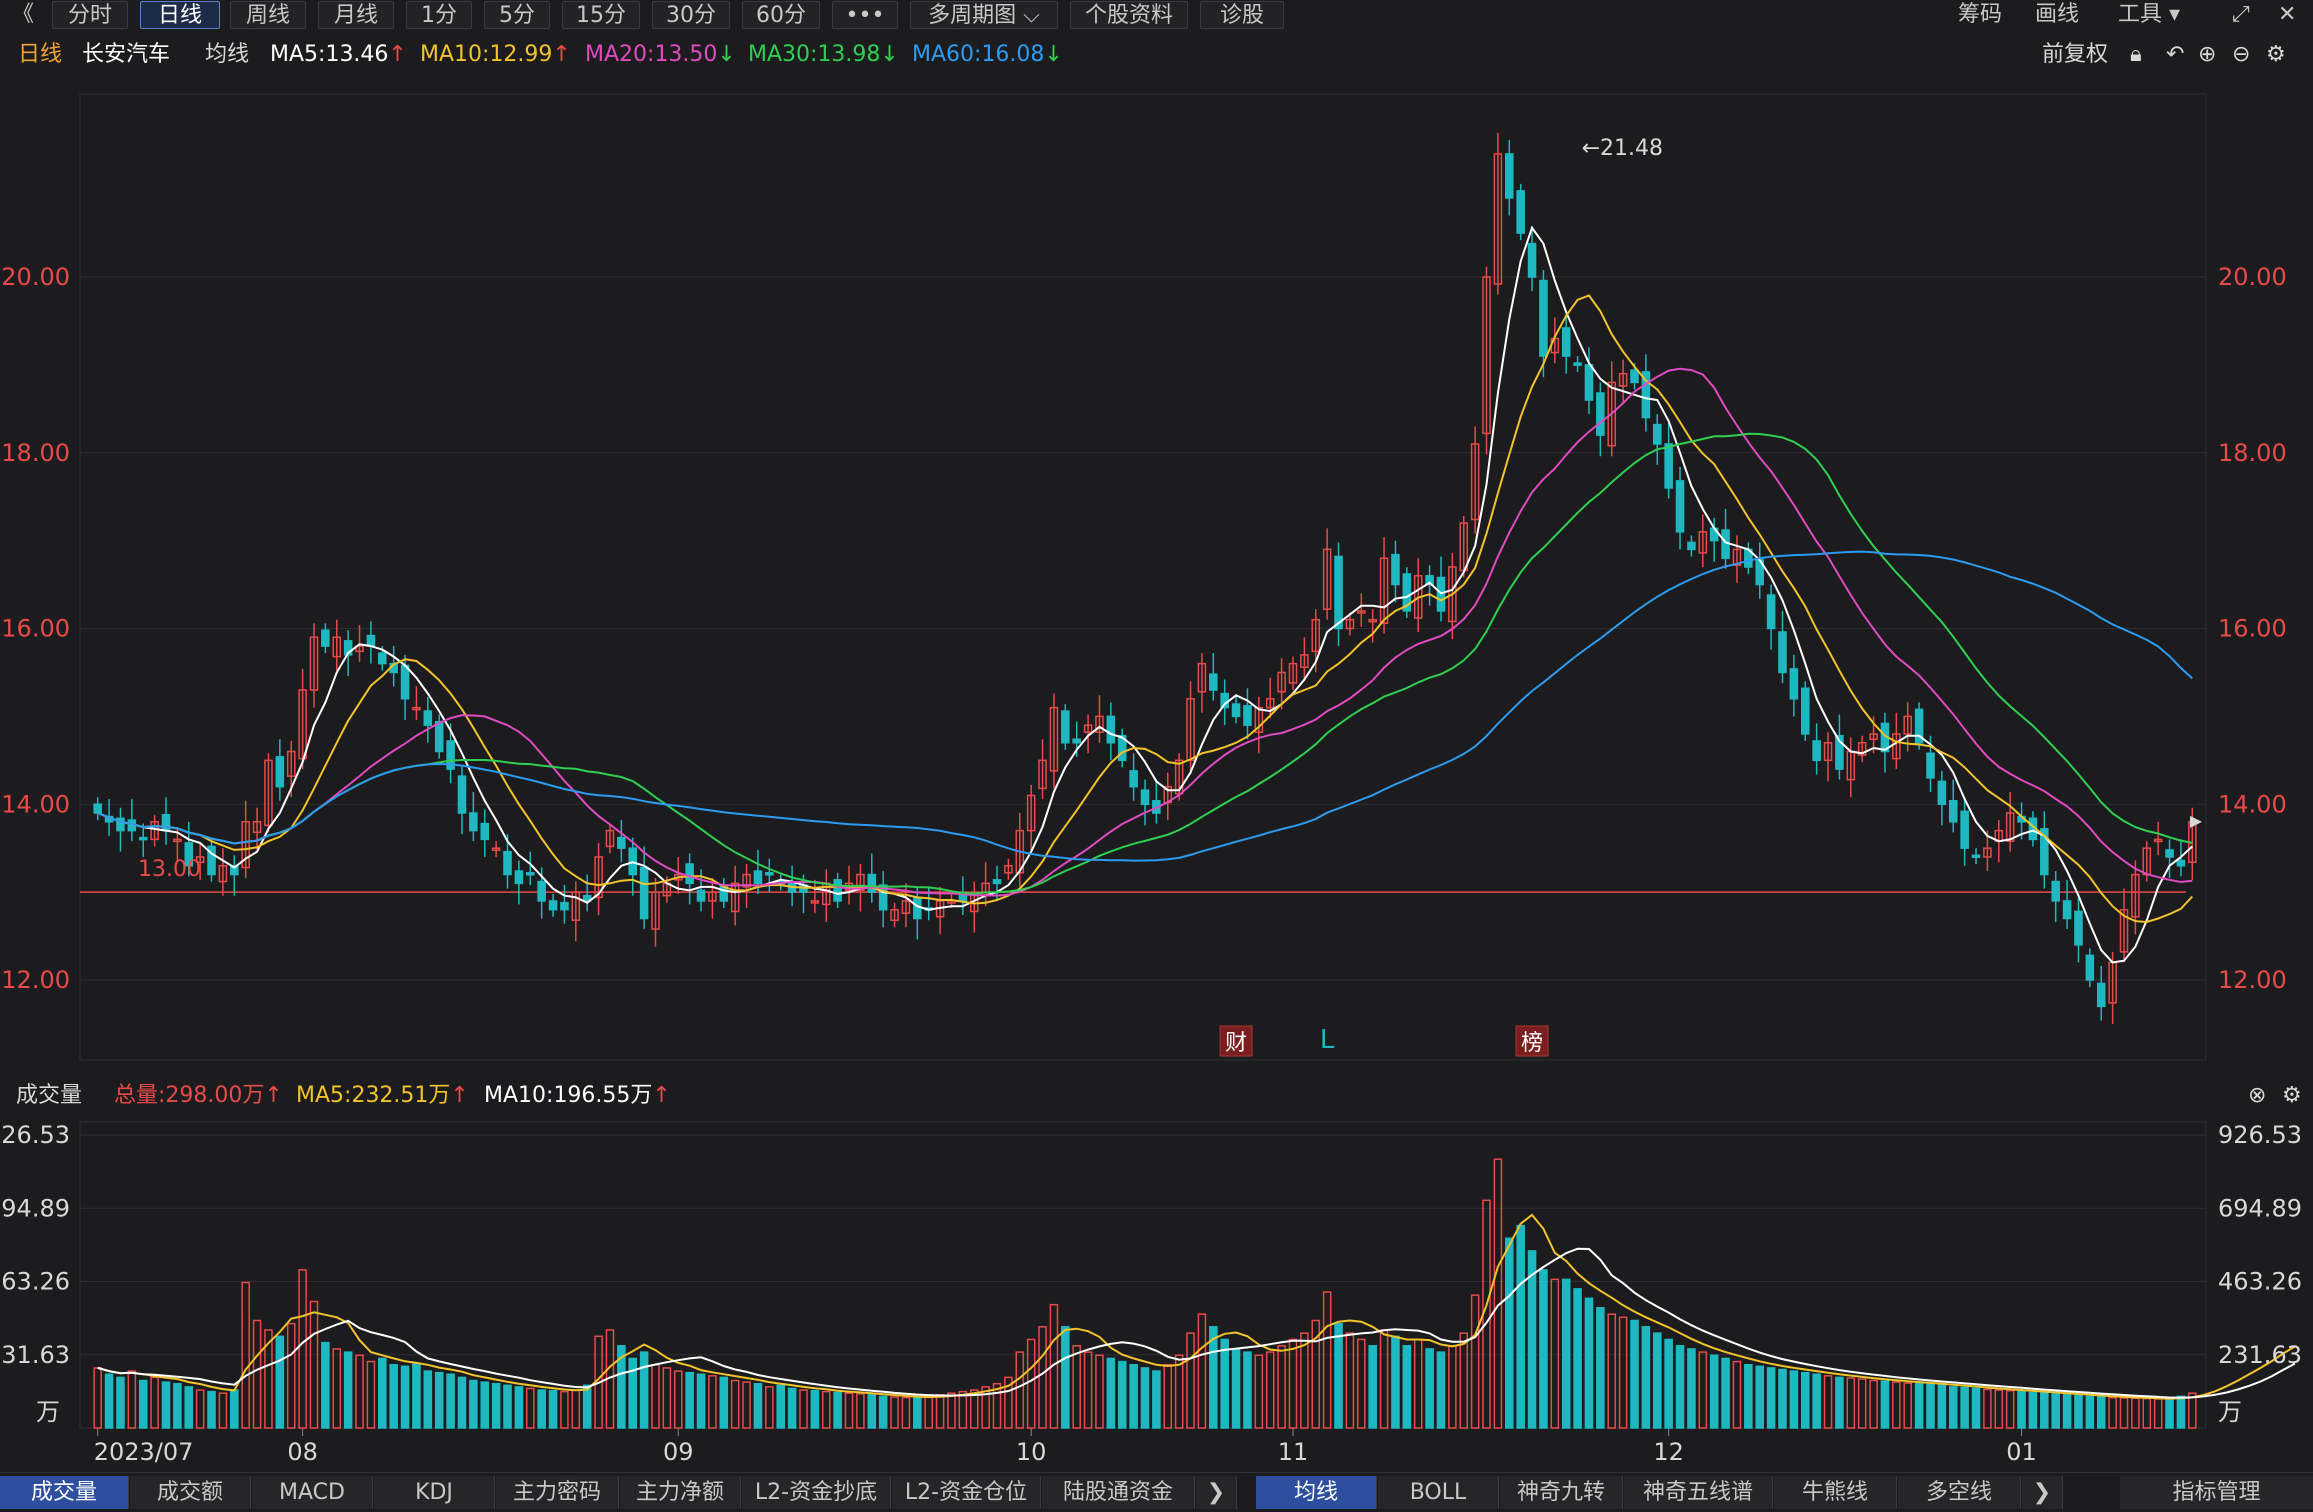 This screenshot has width=2313, height=1512. Describe the element at coordinates (2042, 1492) in the screenshot. I see `tabs-next-icon-2: ❯` at that location.